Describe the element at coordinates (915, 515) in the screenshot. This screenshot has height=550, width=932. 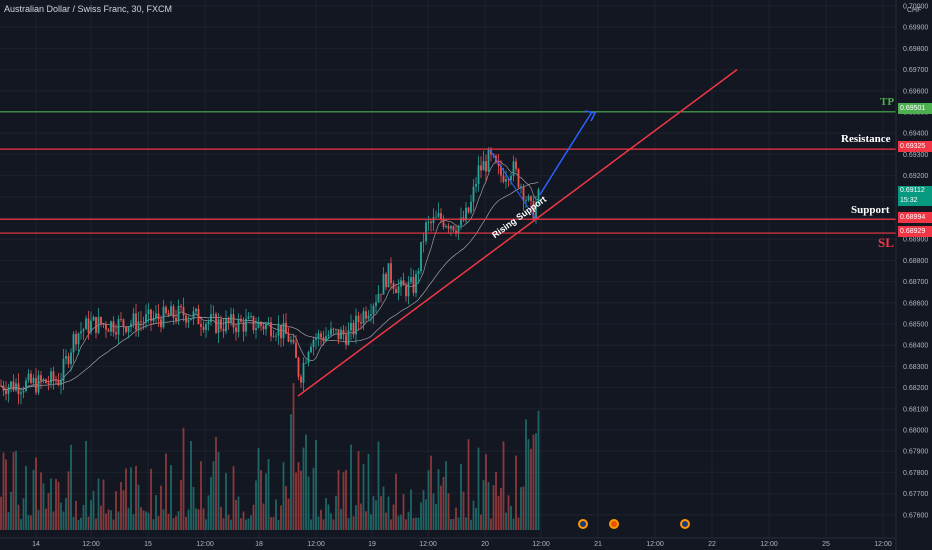
I see `price-tick-label: 0.67600` at that location.